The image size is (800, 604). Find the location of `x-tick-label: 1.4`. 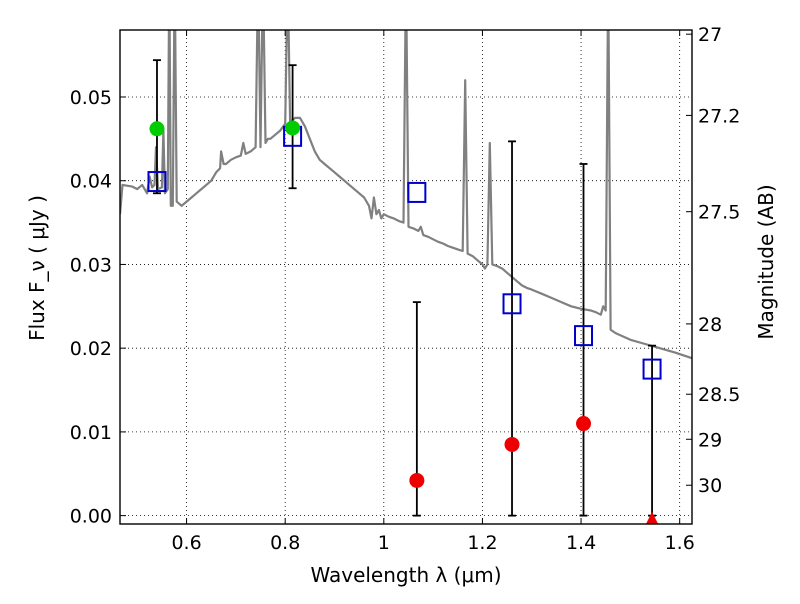

x-tick-label: 1.4 is located at coordinates (581, 543).